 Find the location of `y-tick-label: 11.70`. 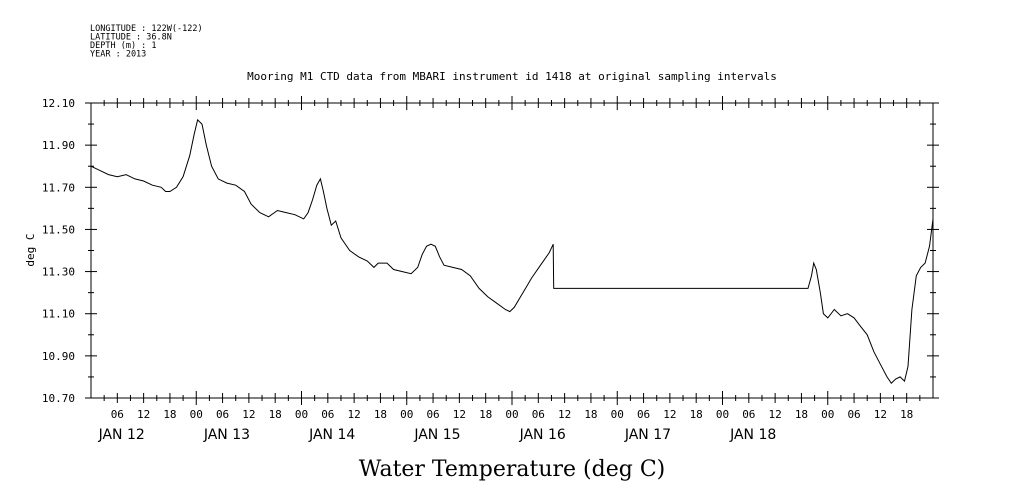

y-tick-label: 11.70 is located at coordinates (58, 187).